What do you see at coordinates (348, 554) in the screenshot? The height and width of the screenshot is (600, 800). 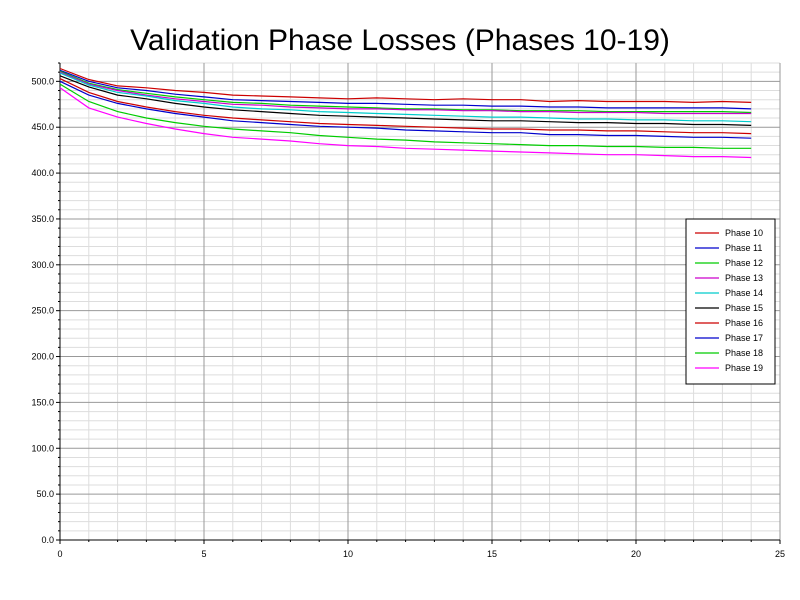 I see `x-tick-label: 10` at bounding box center [348, 554].